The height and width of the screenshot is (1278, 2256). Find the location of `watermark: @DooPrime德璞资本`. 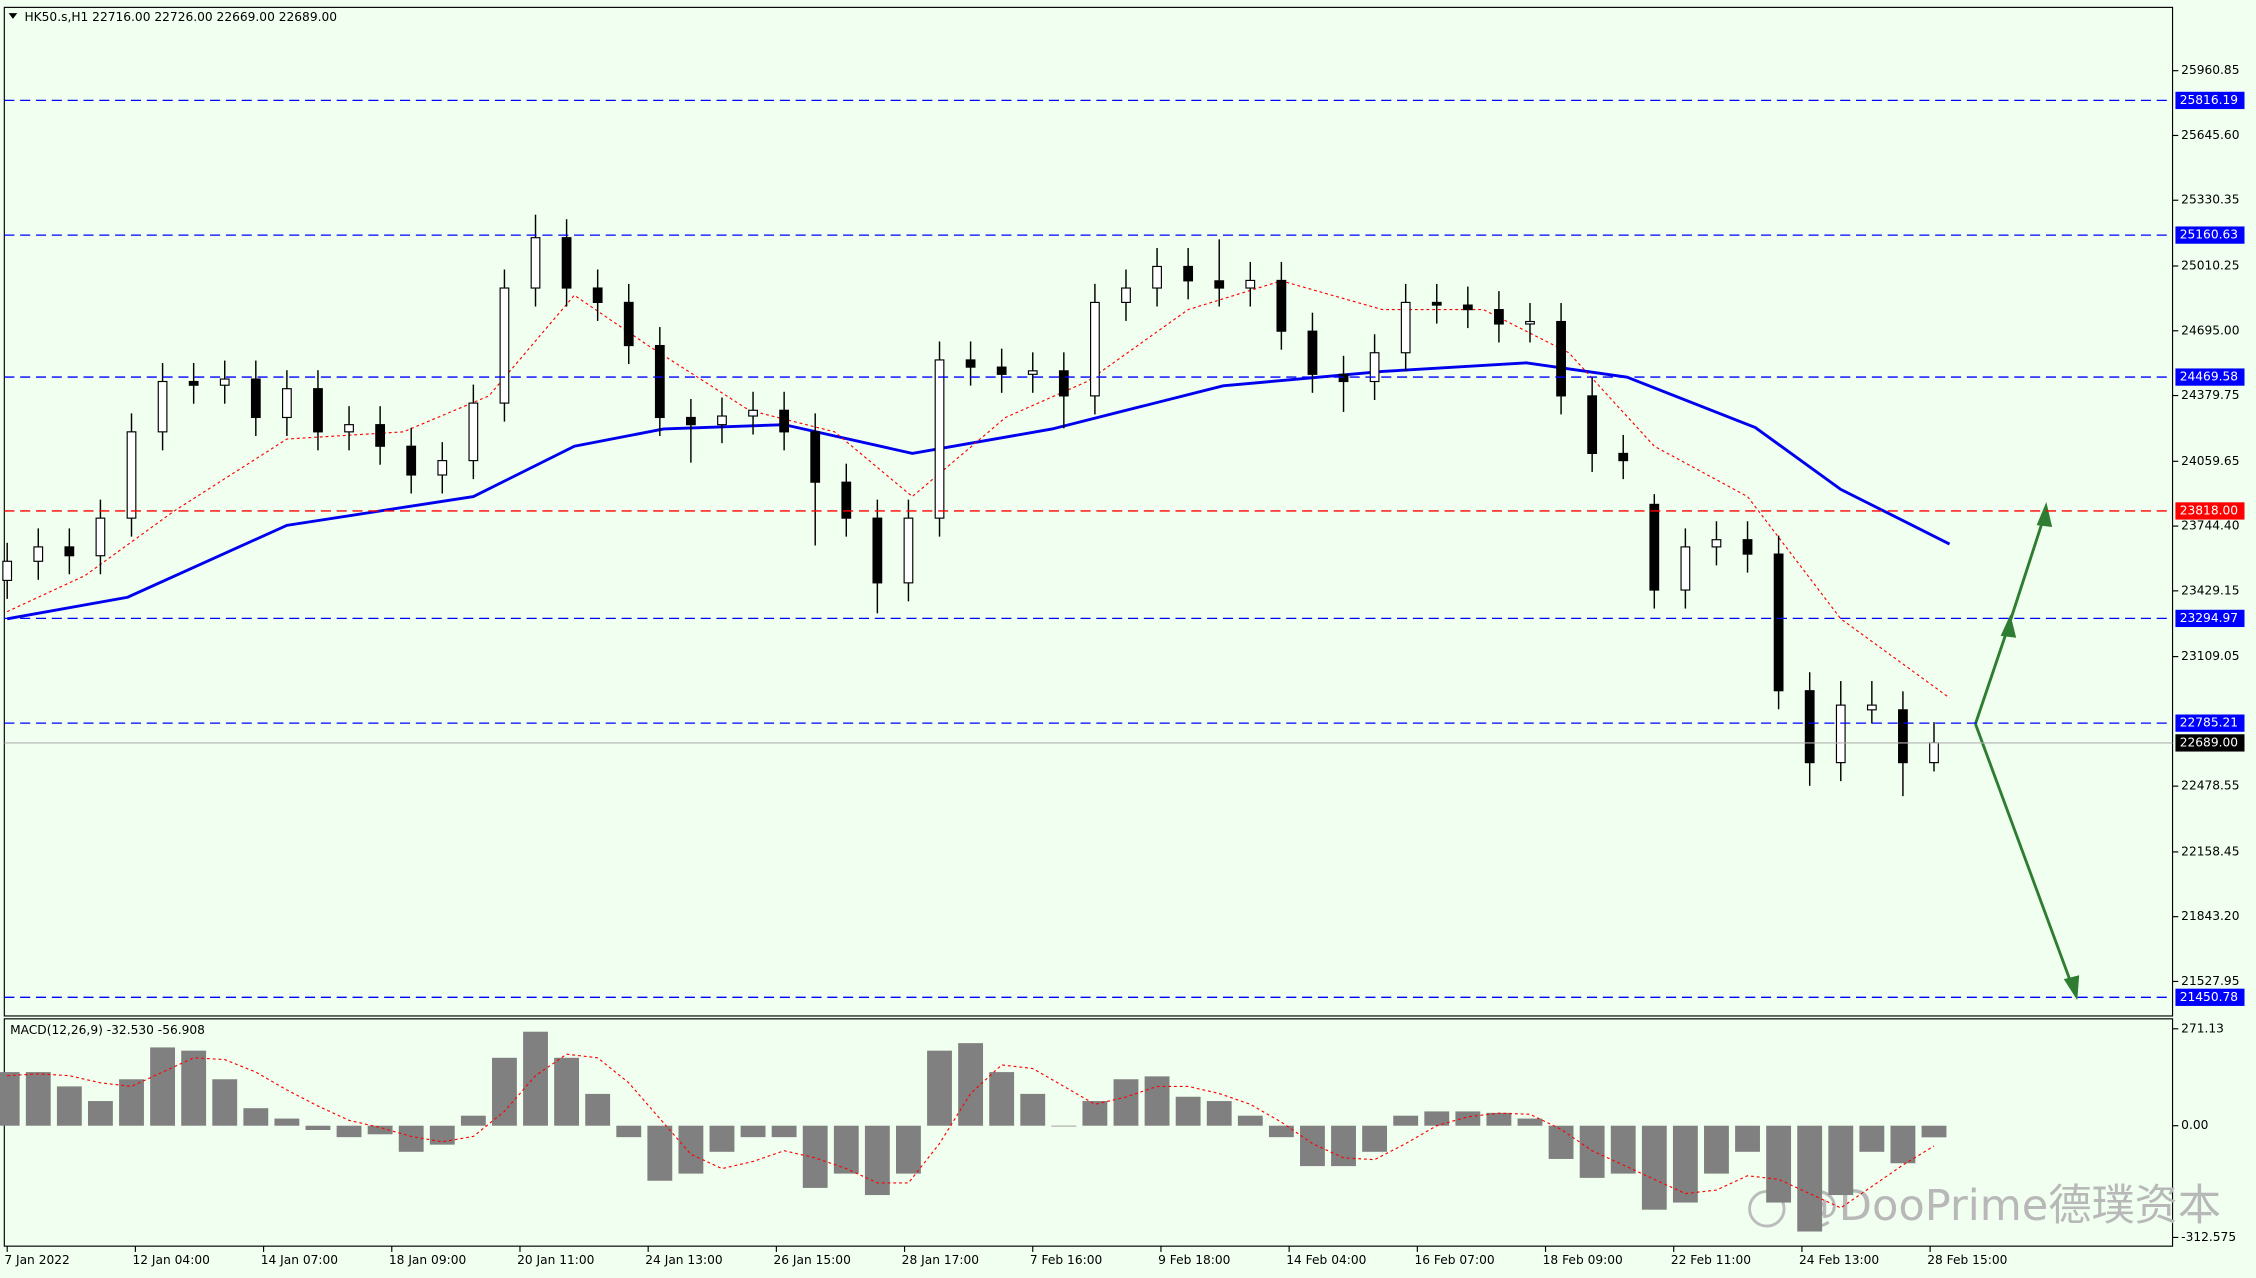

watermark: @DooPrime德璞资本 is located at coordinates (2008, 1206).